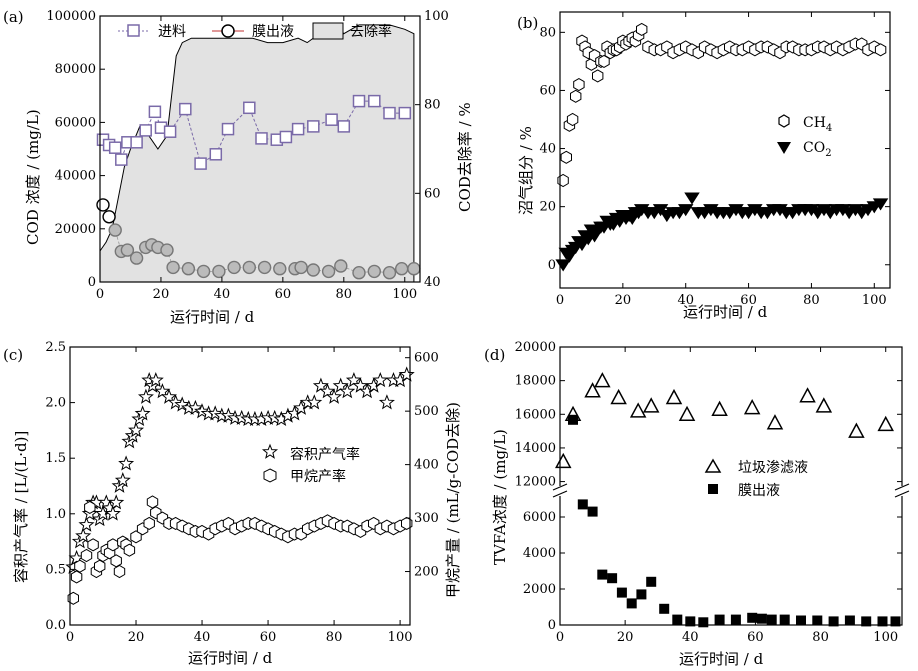 The image size is (918, 671). Describe the element at coordinates (784, 148) in the screenshot. I see `legend-co2-triangle-icon` at that location.